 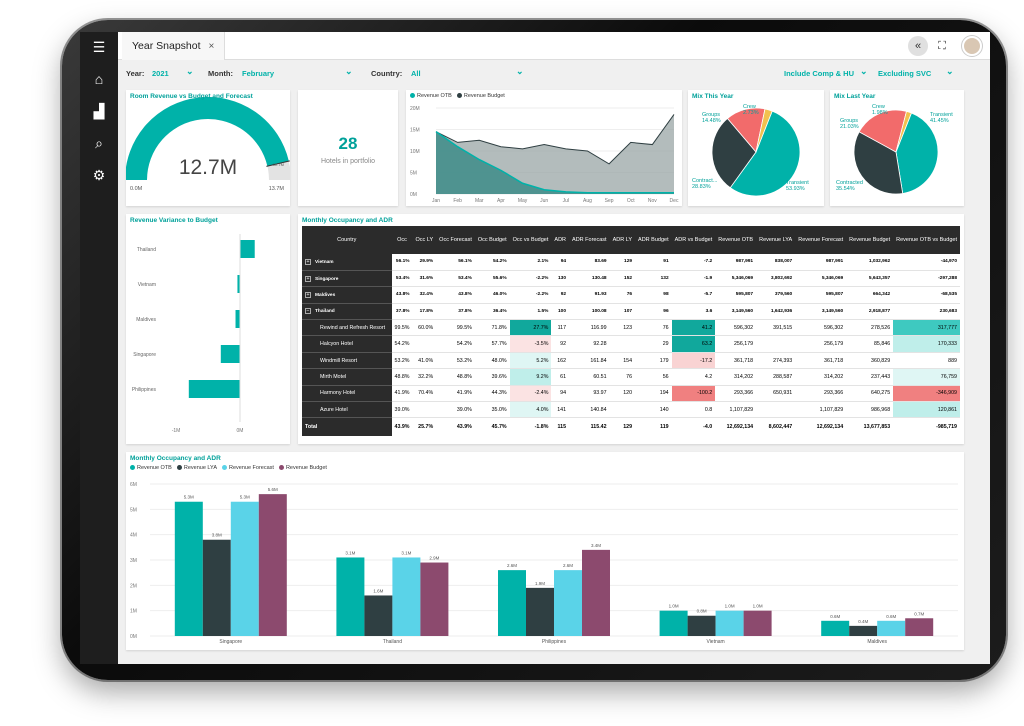 I want to click on table-cell: 664,342, so click(x=870, y=295).